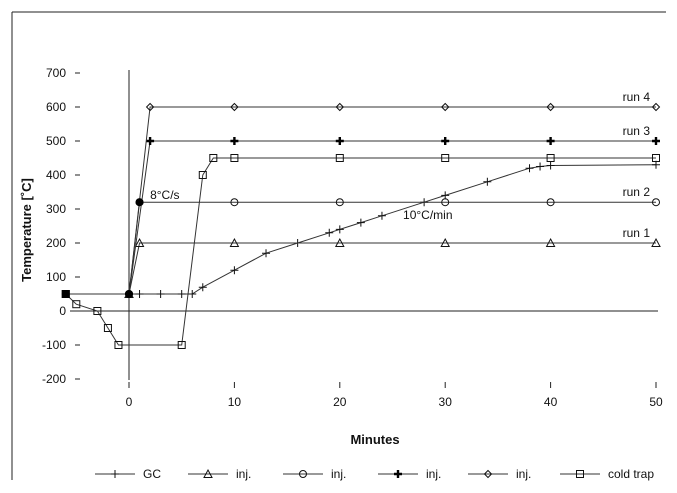 The height and width of the screenshot is (493, 677). Describe the element at coordinates (427, 215) in the screenshot. I see `annotation-1: 10°C/min` at that location.